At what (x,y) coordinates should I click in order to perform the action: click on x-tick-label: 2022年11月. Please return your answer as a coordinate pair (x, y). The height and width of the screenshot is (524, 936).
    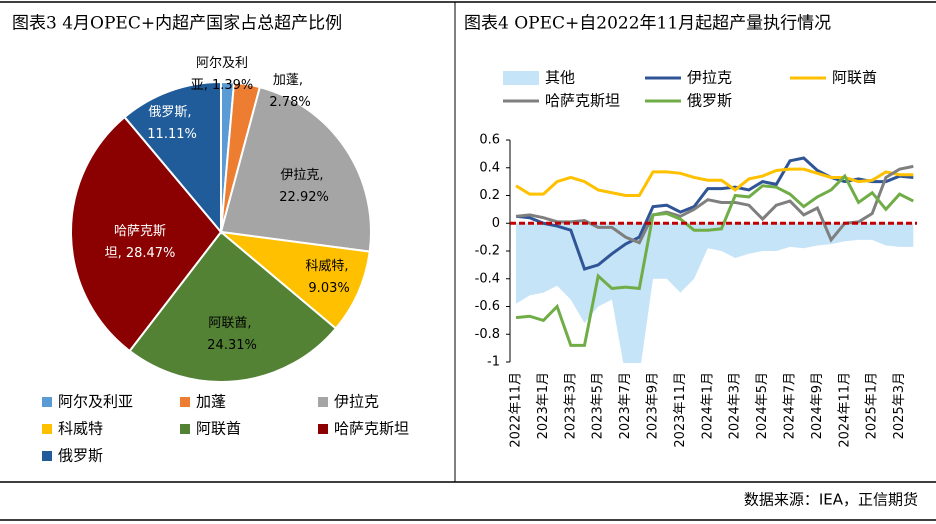
    Looking at the image, I should click on (516, 410).